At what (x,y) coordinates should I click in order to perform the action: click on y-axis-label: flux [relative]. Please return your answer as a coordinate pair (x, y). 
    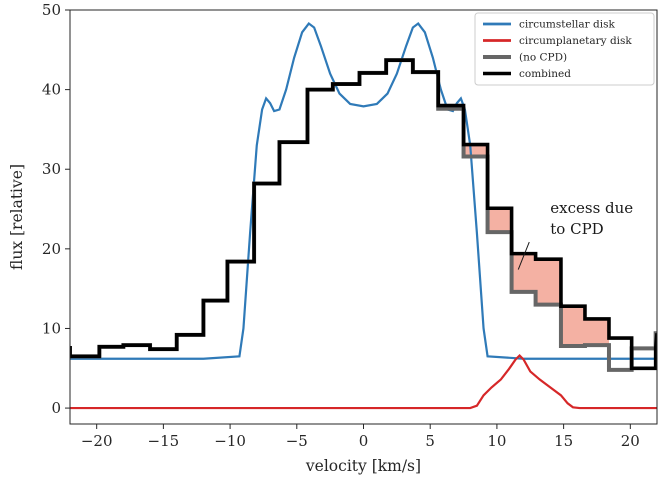
    Looking at the image, I should click on (17, 217).